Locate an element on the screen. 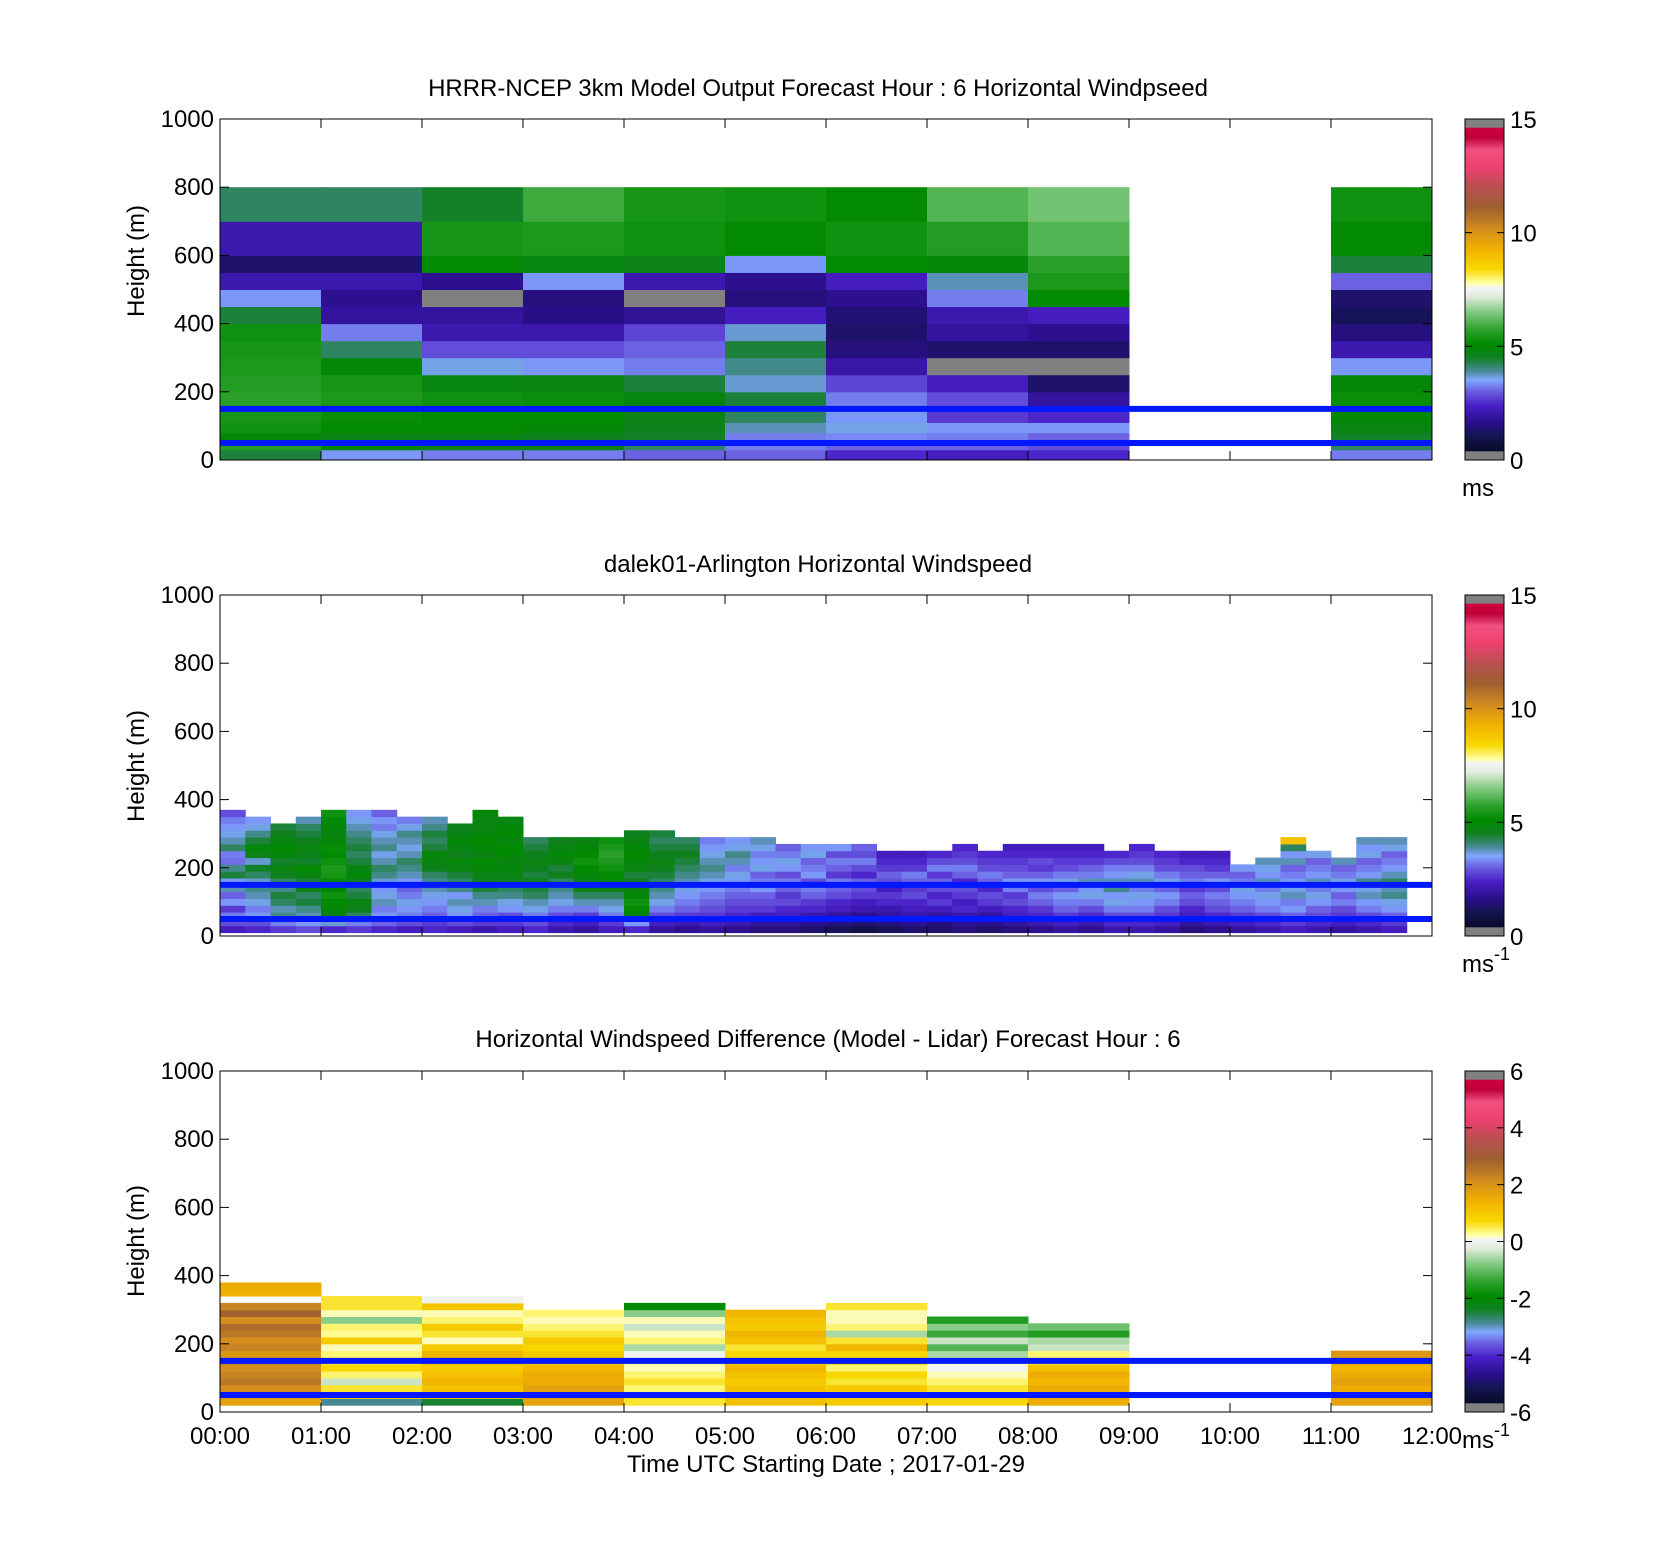 This screenshot has height=1561, width=1680. x-tick-label: 12:00 is located at coordinates (1432, 1436).